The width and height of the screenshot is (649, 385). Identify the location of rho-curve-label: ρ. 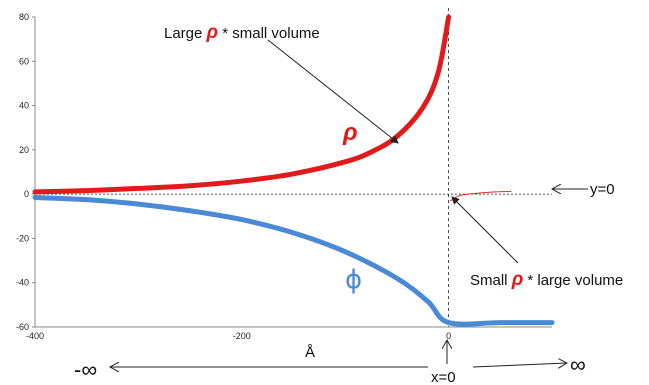
(350, 132).